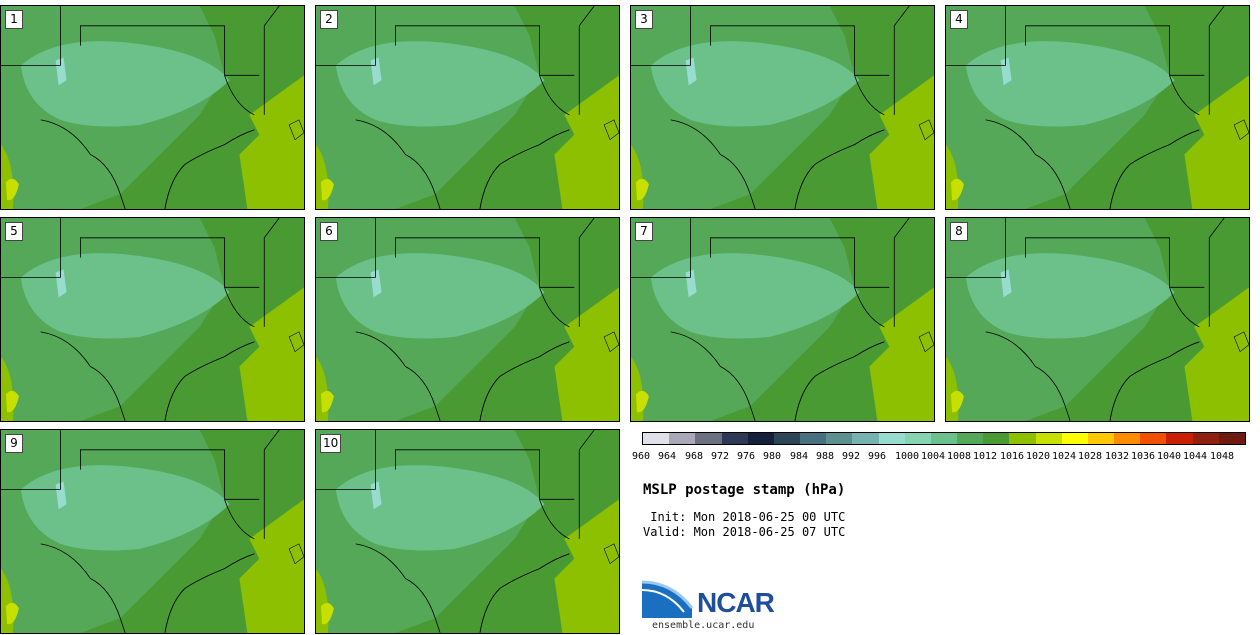  What do you see at coordinates (644, 19) in the screenshot?
I see `ensemble-member-label: 3` at bounding box center [644, 19].